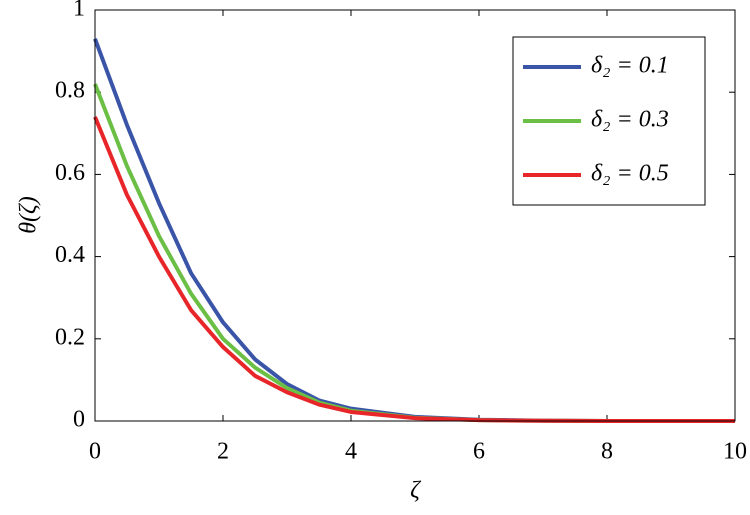 This screenshot has height=515, width=750. I want to click on y-tick-label: 0.8, so click(70, 91).